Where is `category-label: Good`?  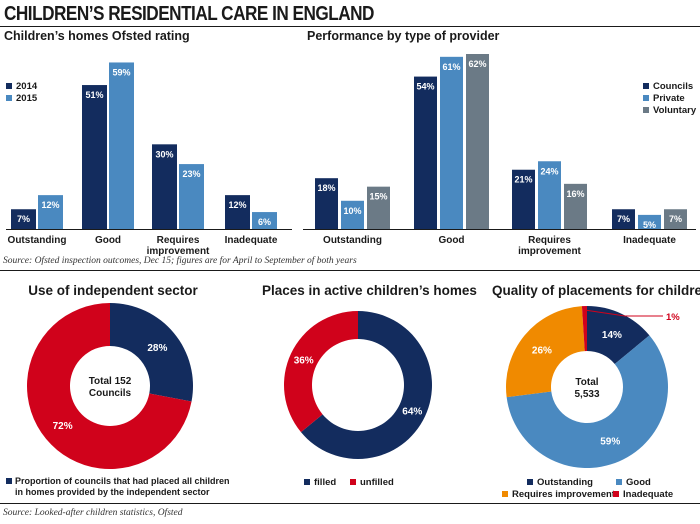
category-label: Good is located at coordinates (451, 240).